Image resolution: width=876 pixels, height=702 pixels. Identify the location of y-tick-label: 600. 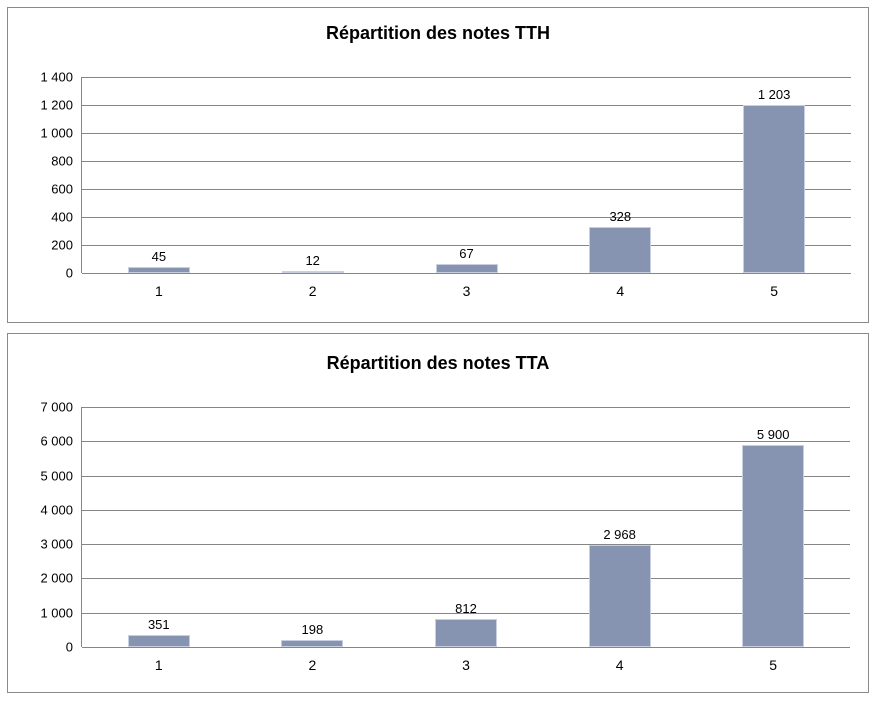
(62, 189).